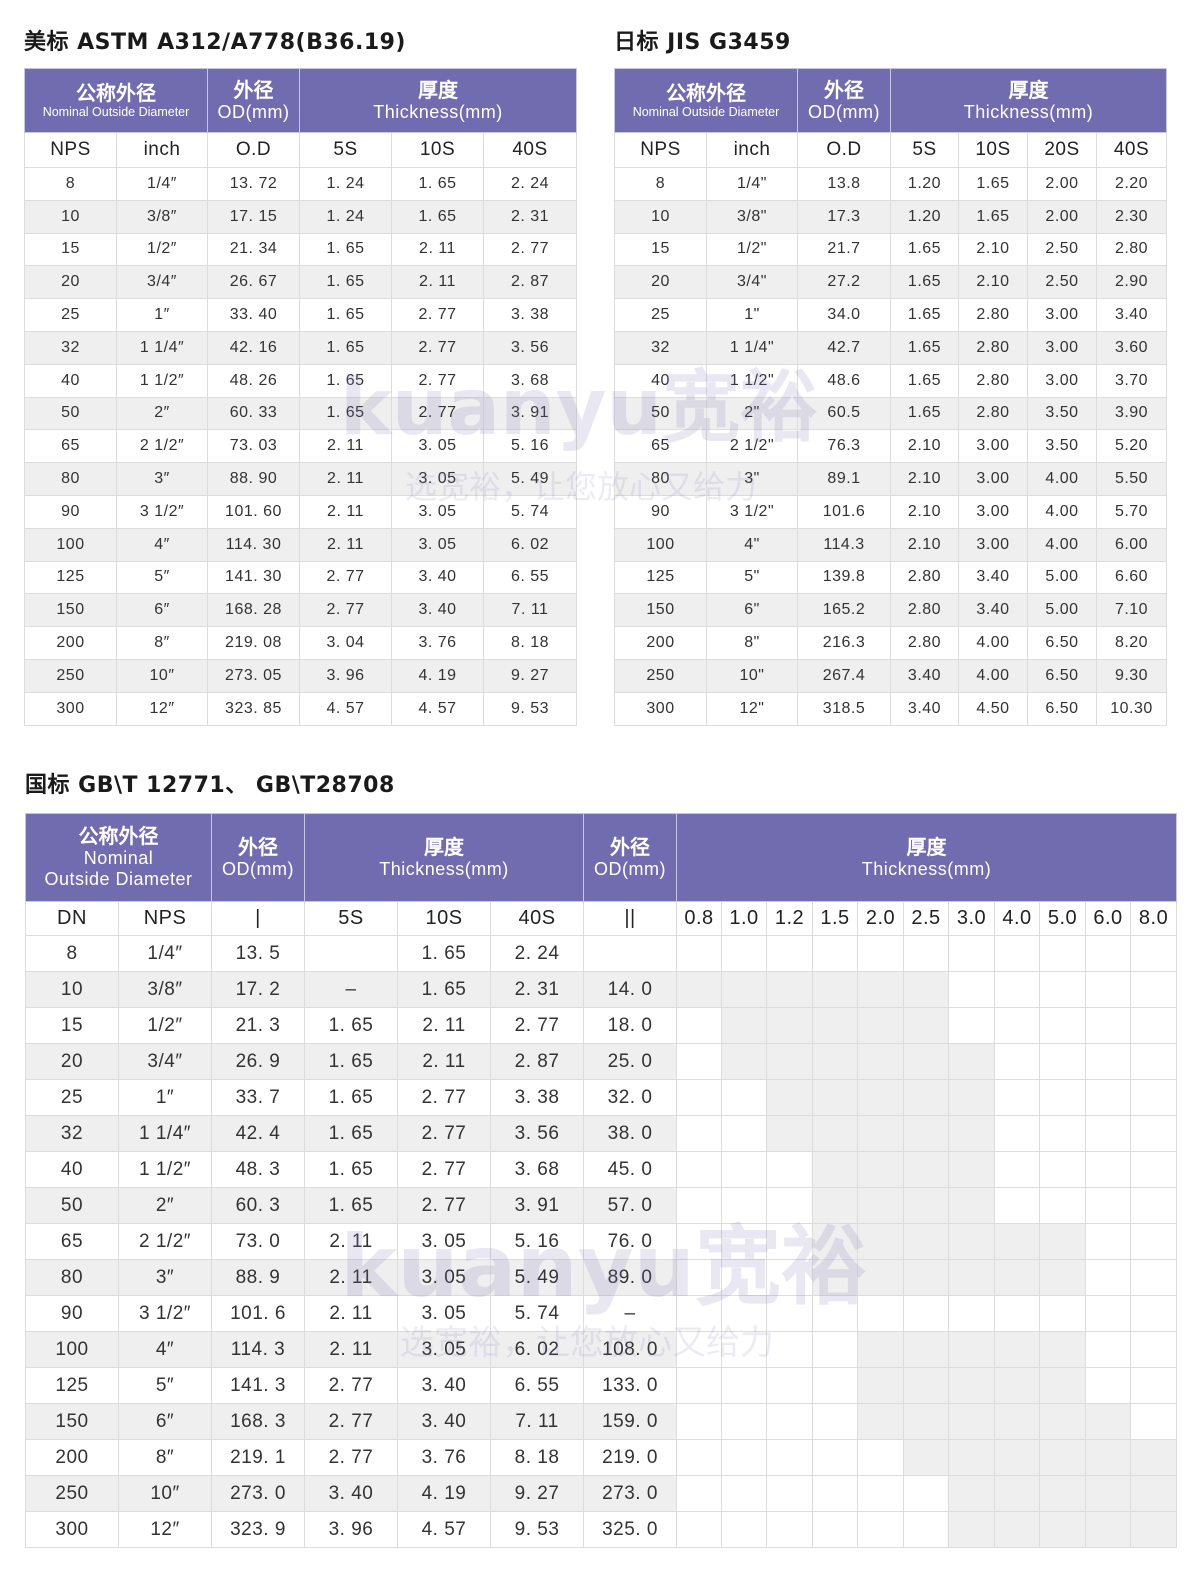  I want to click on table-row: 150 6" 165.2 2.80 3.40 5.00 7.10, so click(891, 610).